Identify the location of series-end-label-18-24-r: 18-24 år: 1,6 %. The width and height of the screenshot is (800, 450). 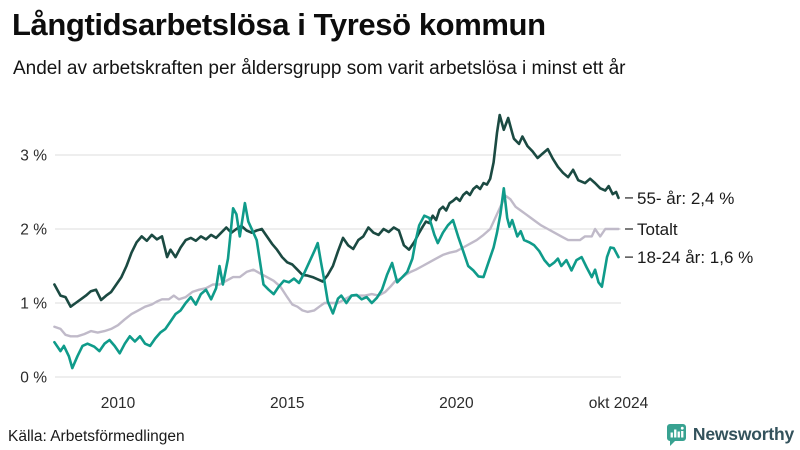
(695, 257).